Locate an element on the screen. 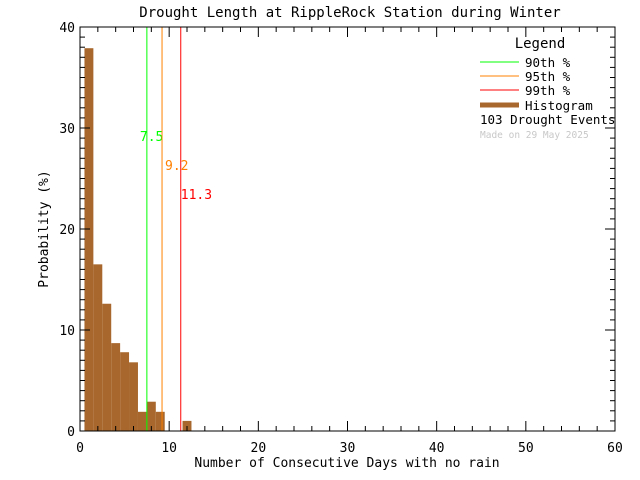  percentile-label: 9.2 is located at coordinates (176, 166).